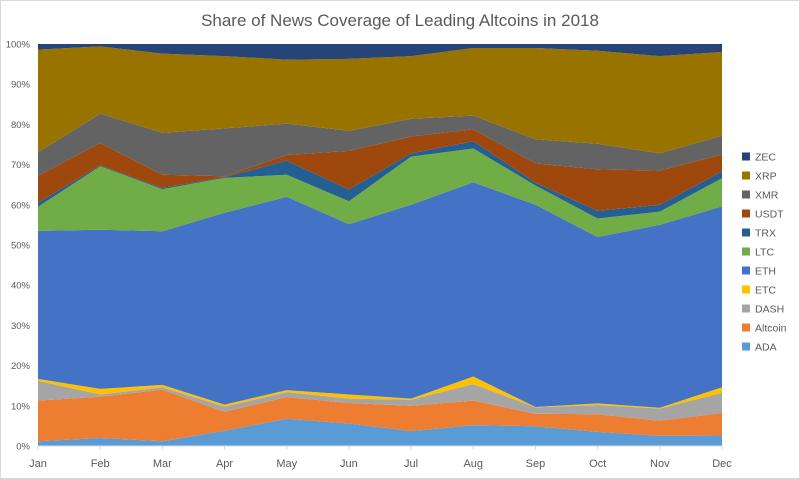 This screenshot has width=800, height=479. I want to click on y-tick-label: 80%, so click(21, 125).